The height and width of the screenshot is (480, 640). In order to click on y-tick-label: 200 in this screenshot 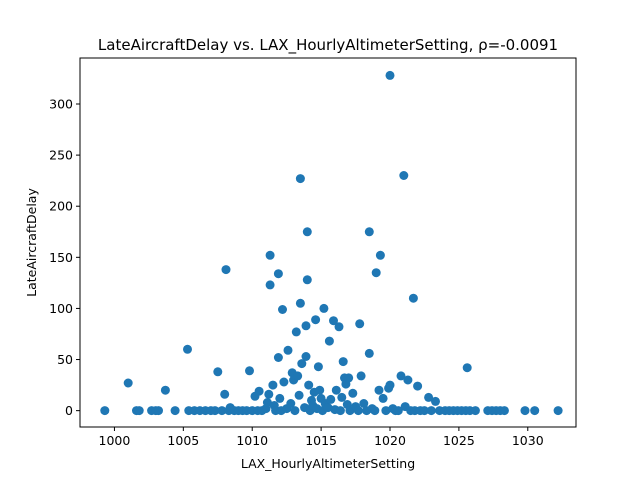, I will do `click(61, 206)`.